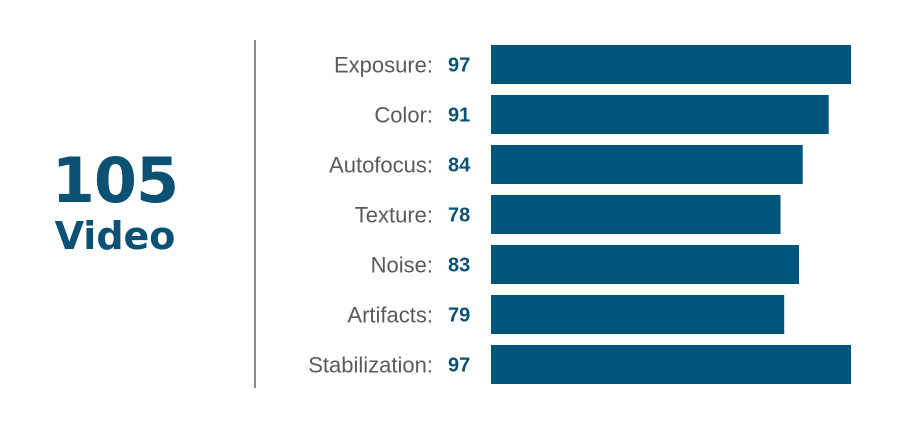  I want to click on score-block: 105 Video, so click(115, 201).